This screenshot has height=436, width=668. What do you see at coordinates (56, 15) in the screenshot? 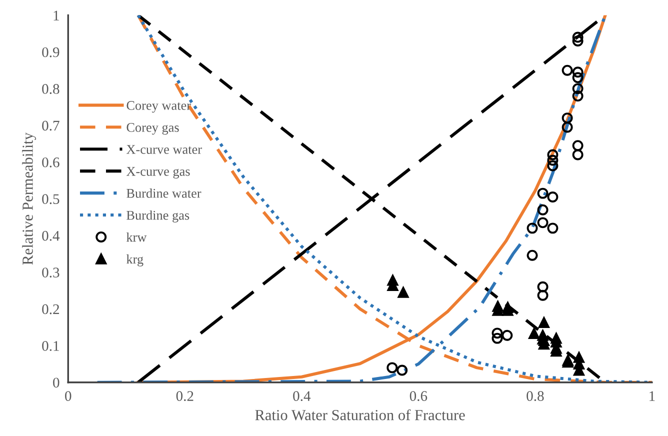
I see `y-tick-label: 1` at bounding box center [56, 15].